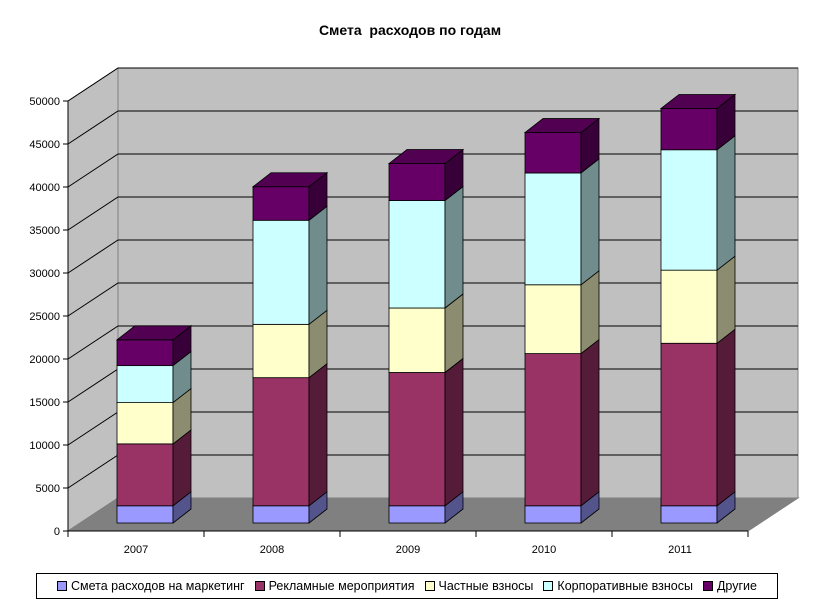  Describe the element at coordinates (44, 403) in the screenshot. I see `y-tick-label: 15000` at that location.